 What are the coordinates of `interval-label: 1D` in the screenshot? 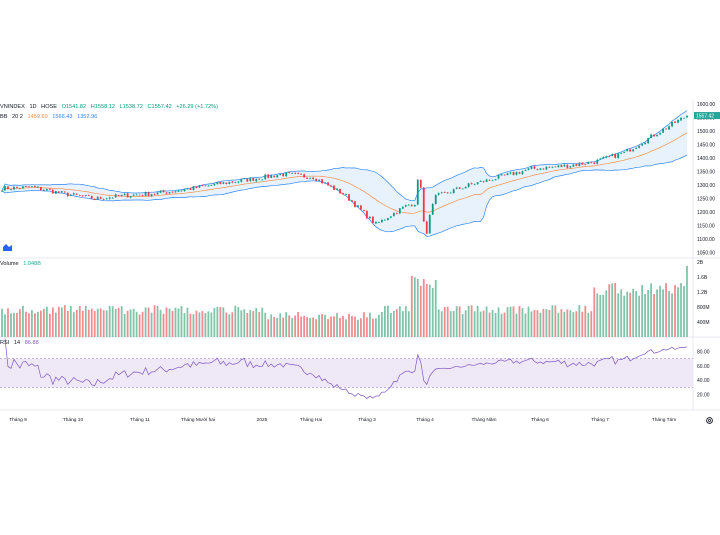 It's located at (33, 107).